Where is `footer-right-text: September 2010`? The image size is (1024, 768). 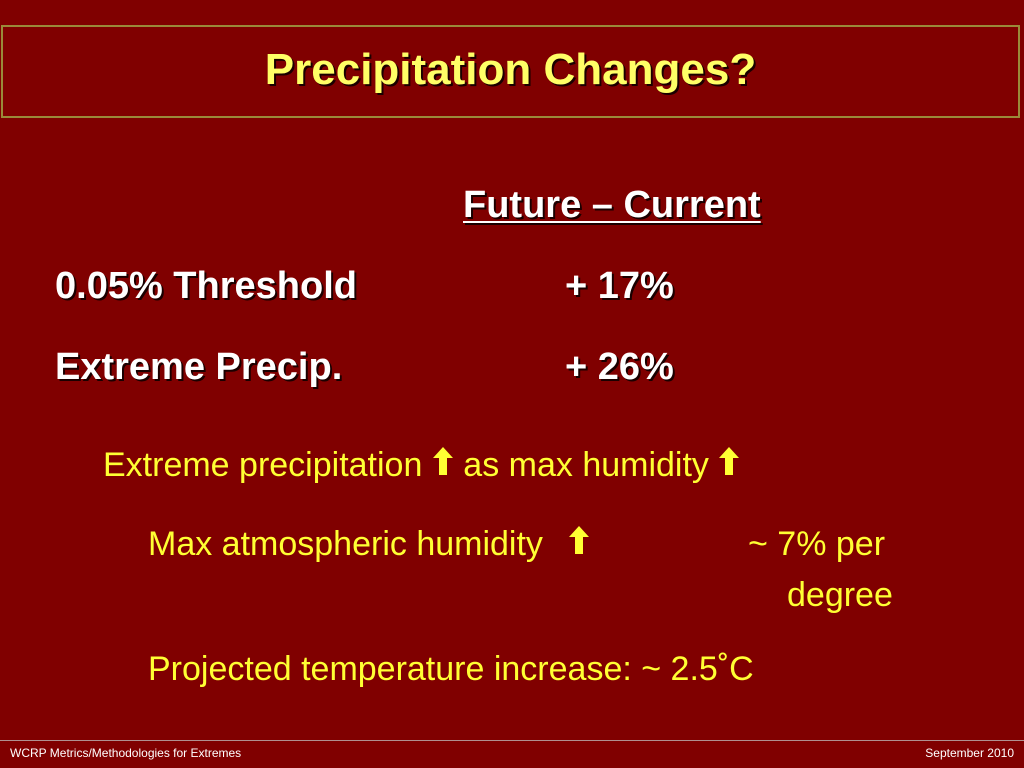 footer-right-text: September 2010 is located at coordinates (969, 753).